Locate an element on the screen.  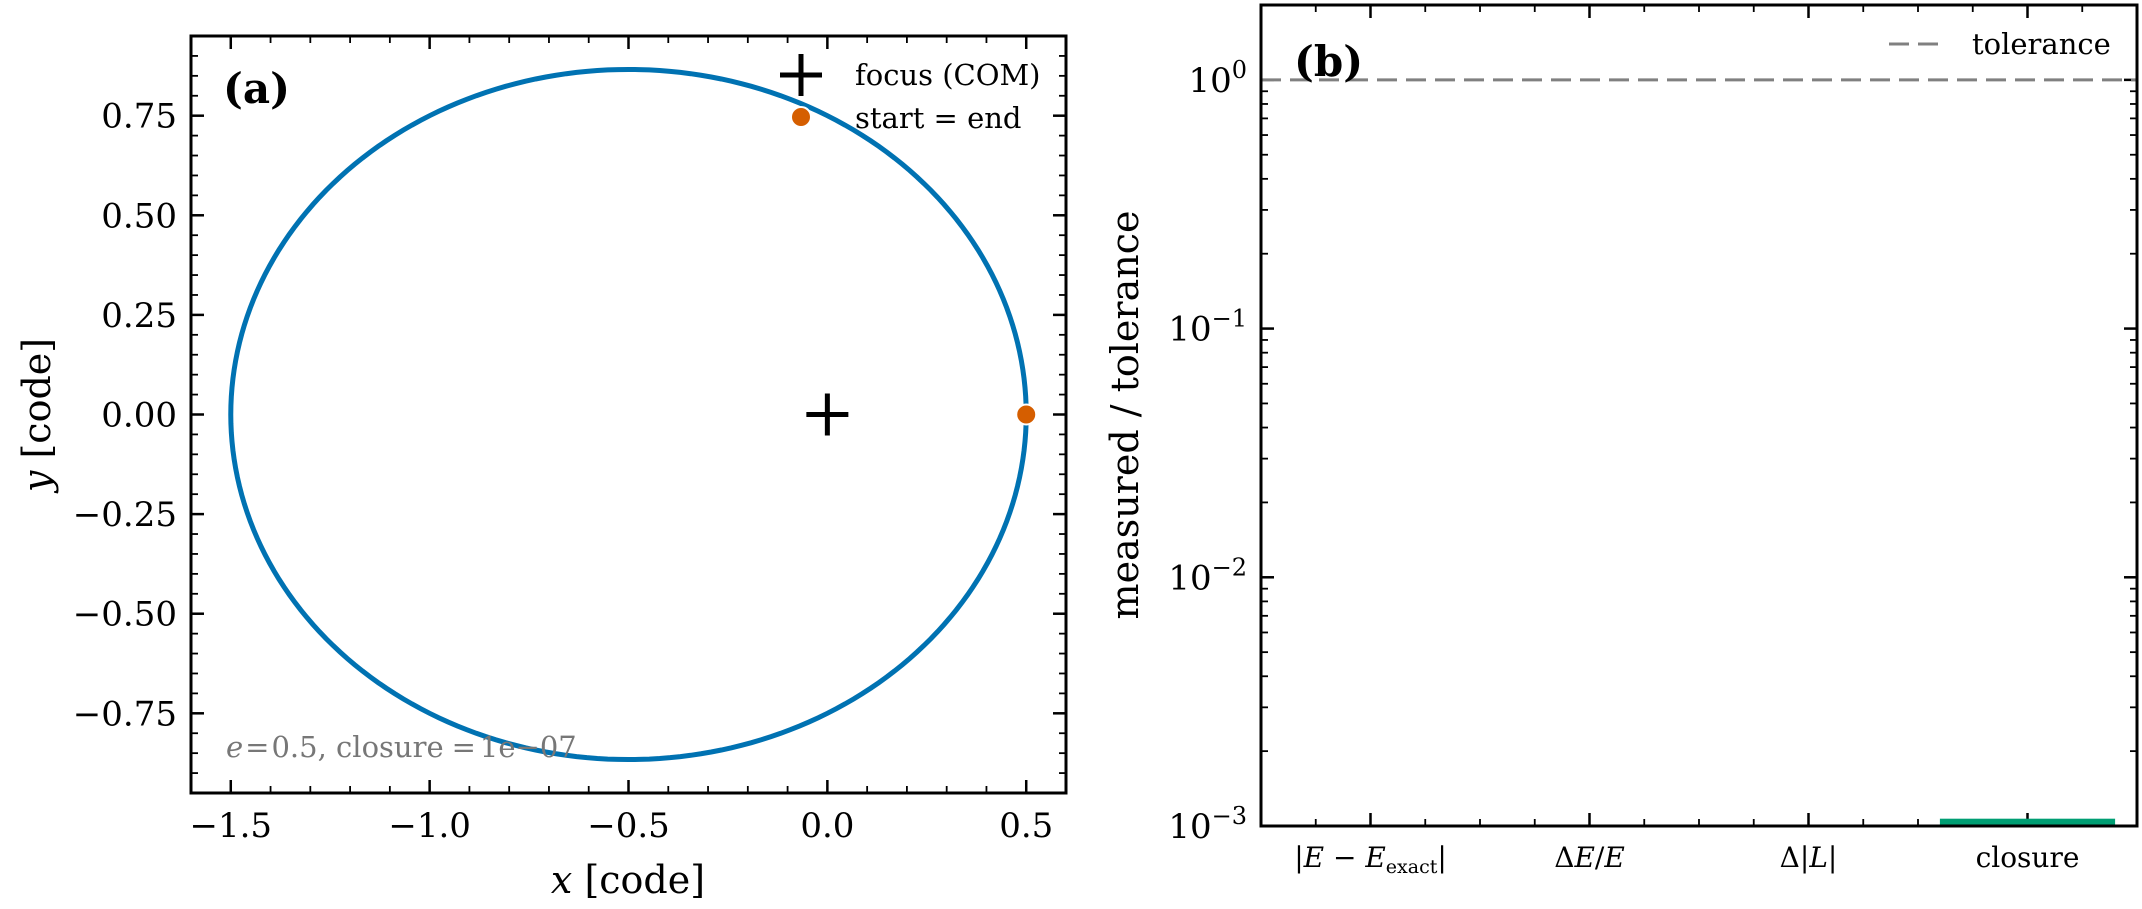
annotation-closure-value: 1e−07 is located at coordinates (528, 747).